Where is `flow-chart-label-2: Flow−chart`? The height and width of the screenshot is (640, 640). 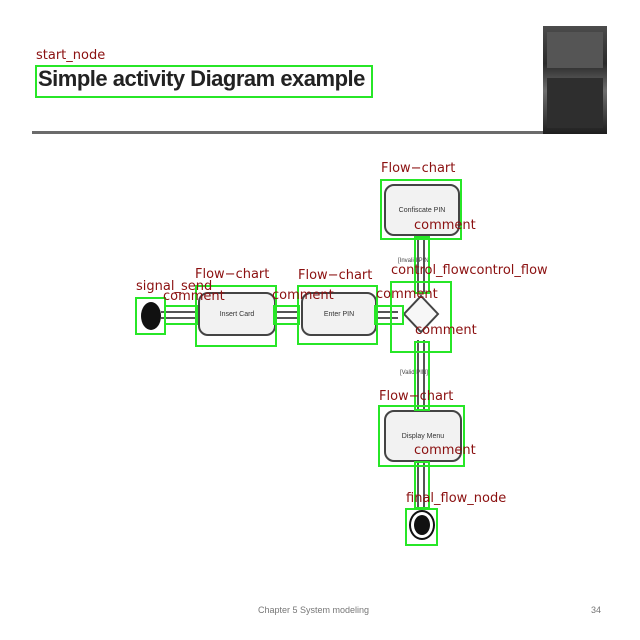 flow-chart-label-2: Flow−chart is located at coordinates (232, 274).